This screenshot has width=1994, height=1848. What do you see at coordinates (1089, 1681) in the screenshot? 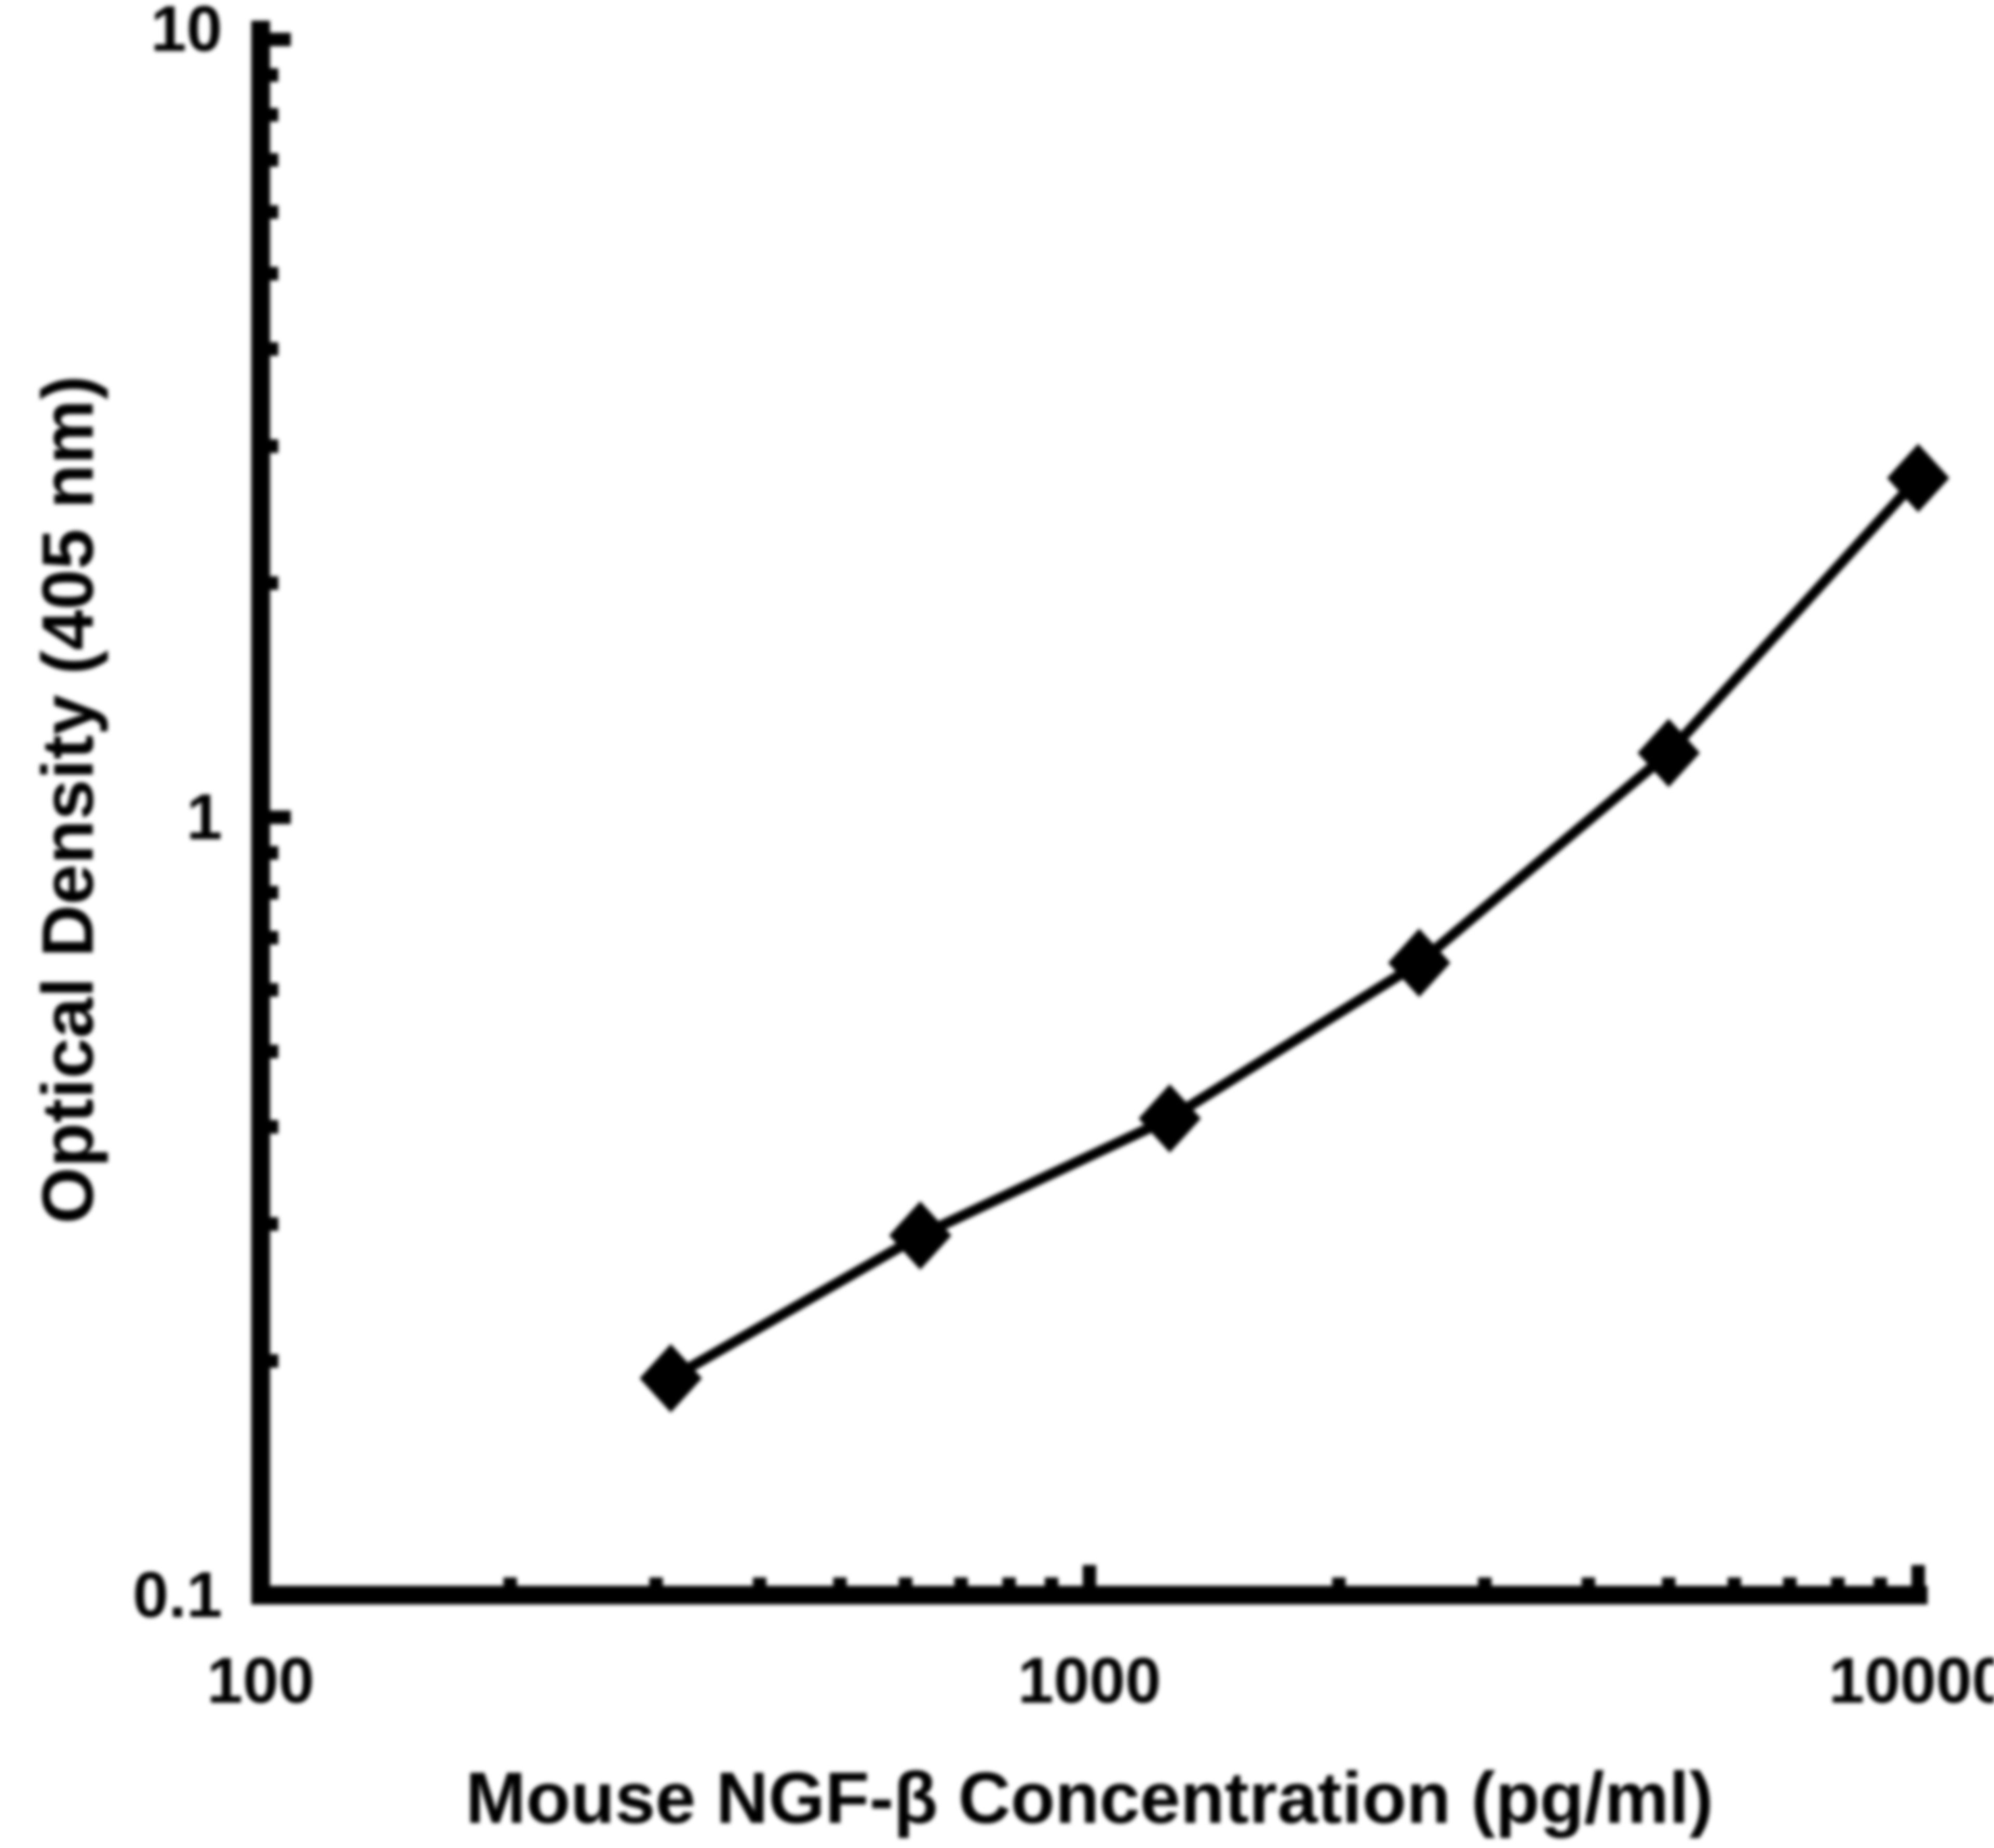
I see `x-tick-label-1000: 1000` at bounding box center [1089, 1681].